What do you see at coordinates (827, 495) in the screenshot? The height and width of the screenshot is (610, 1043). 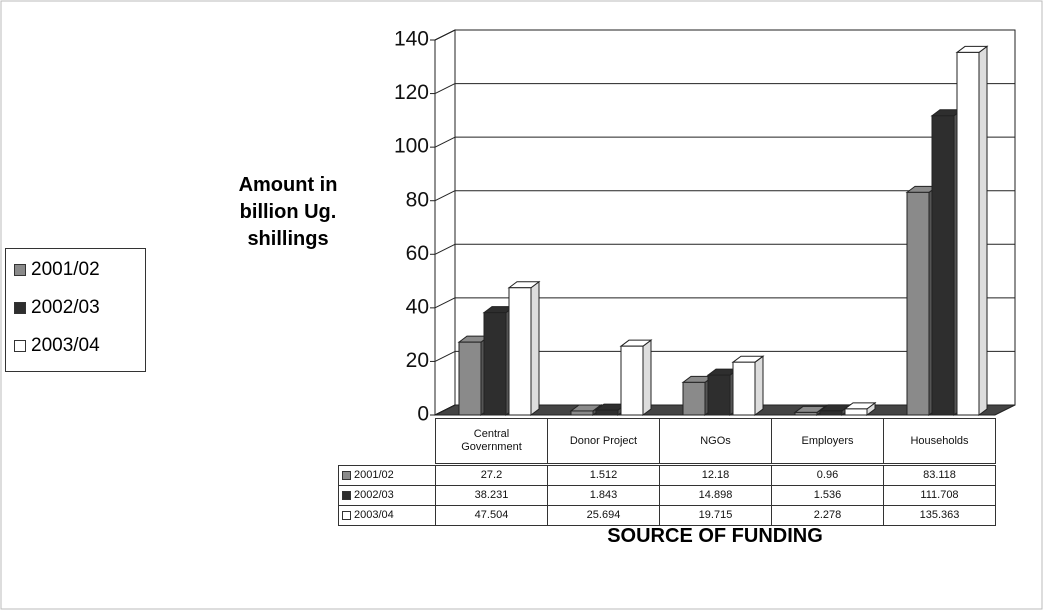 I see `table-value: 1.536` at bounding box center [827, 495].